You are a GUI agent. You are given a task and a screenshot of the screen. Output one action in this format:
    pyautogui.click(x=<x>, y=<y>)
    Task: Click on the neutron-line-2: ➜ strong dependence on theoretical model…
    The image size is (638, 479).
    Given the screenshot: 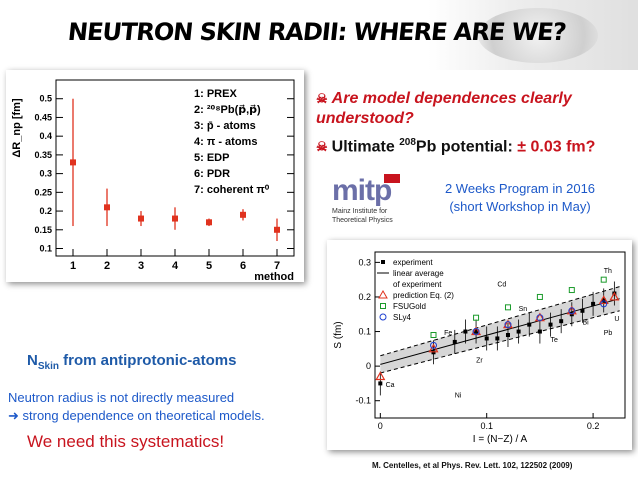 What is the action you would take?
    pyautogui.click(x=136, y=415)
    